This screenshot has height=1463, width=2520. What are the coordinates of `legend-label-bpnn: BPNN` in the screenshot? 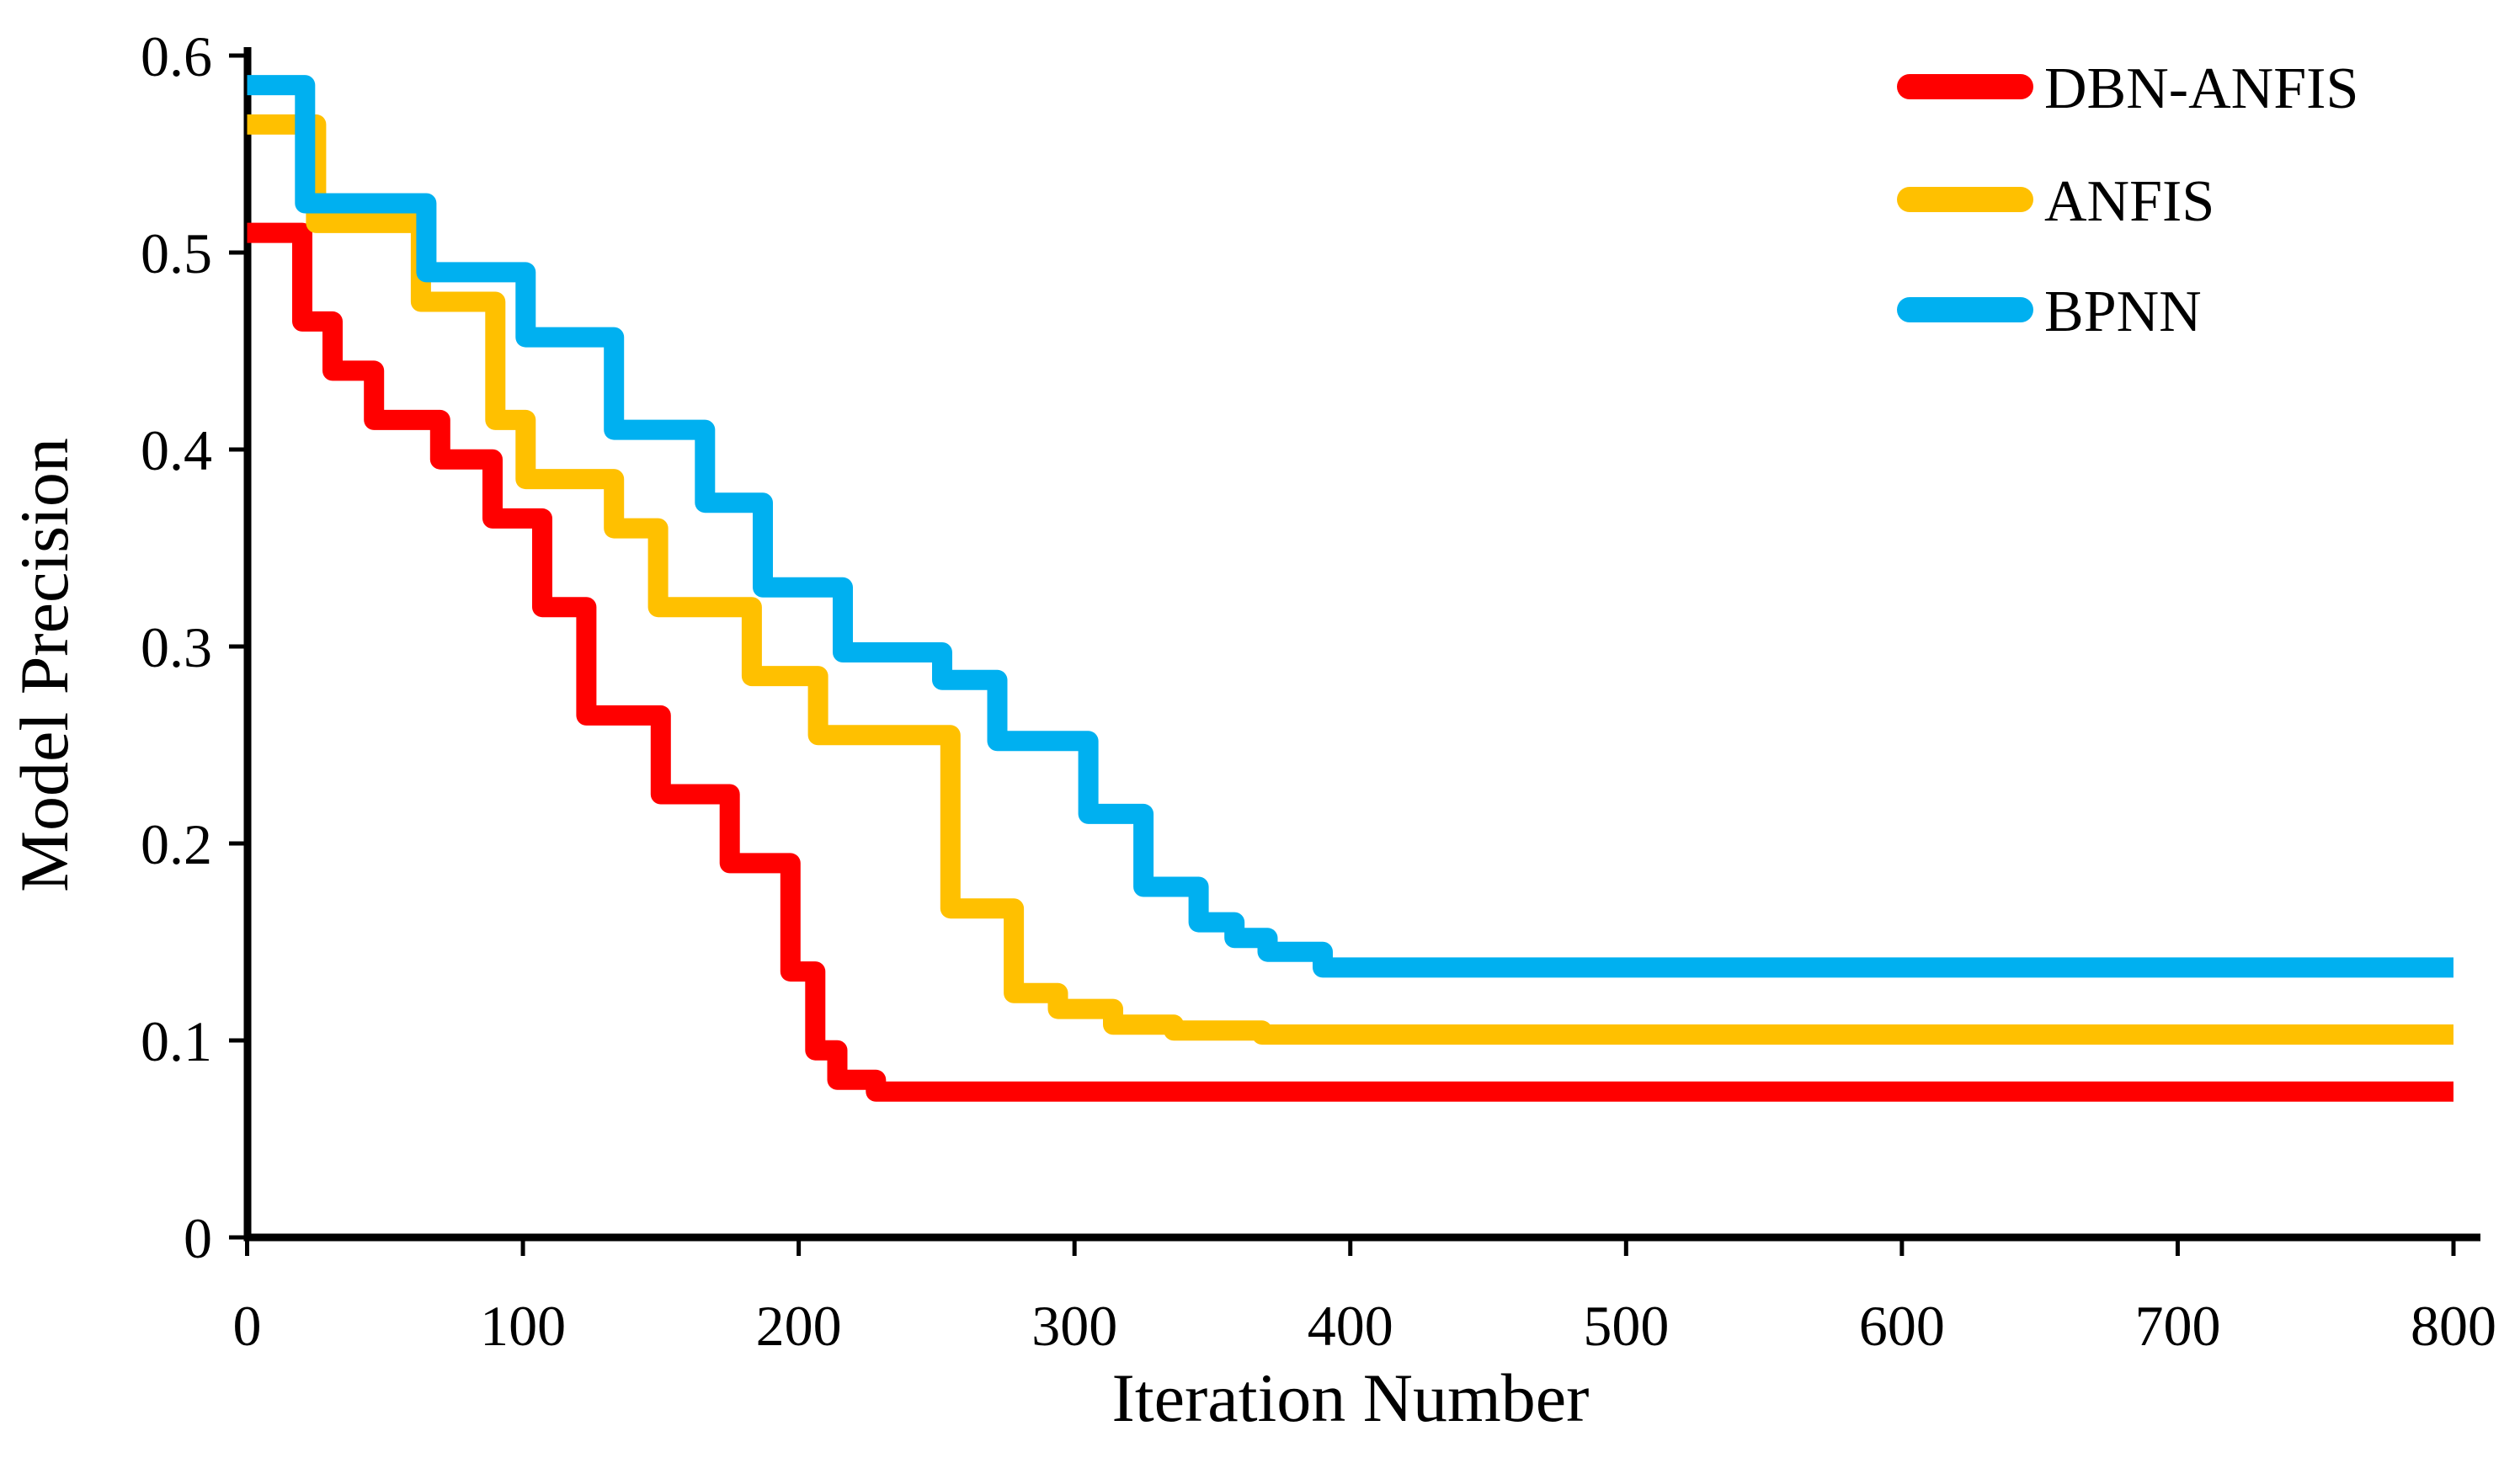 It's located at (2123, 312).